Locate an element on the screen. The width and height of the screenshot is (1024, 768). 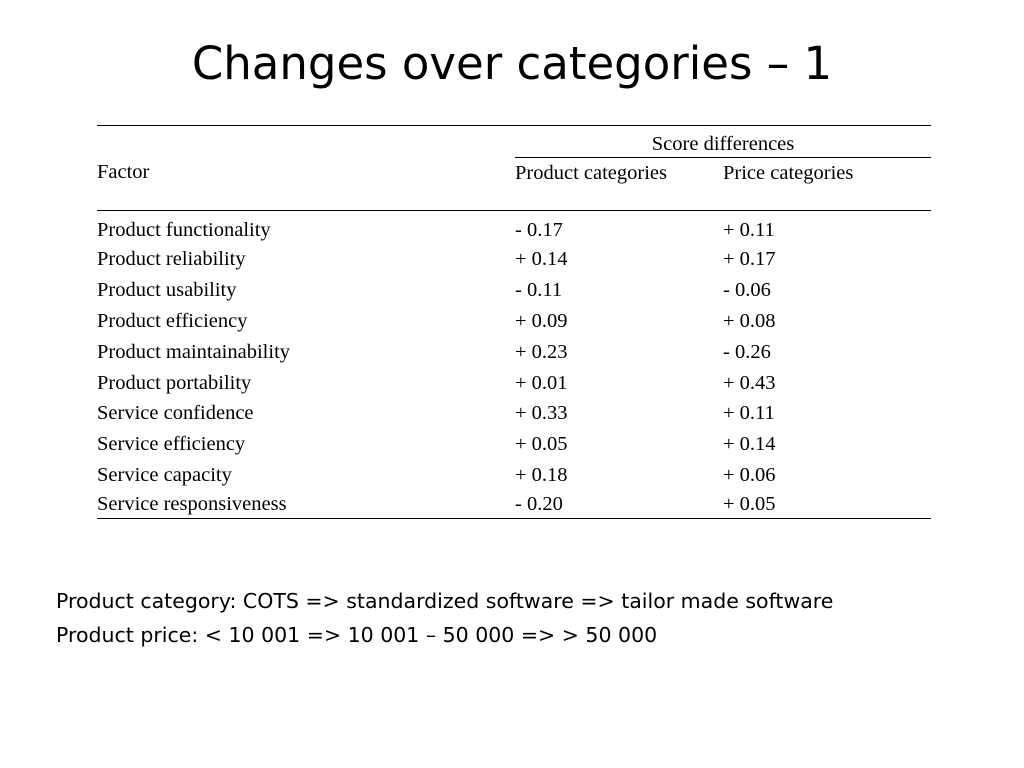
price-categories-cell: + 0.08 is located at coordinates (749, 320).